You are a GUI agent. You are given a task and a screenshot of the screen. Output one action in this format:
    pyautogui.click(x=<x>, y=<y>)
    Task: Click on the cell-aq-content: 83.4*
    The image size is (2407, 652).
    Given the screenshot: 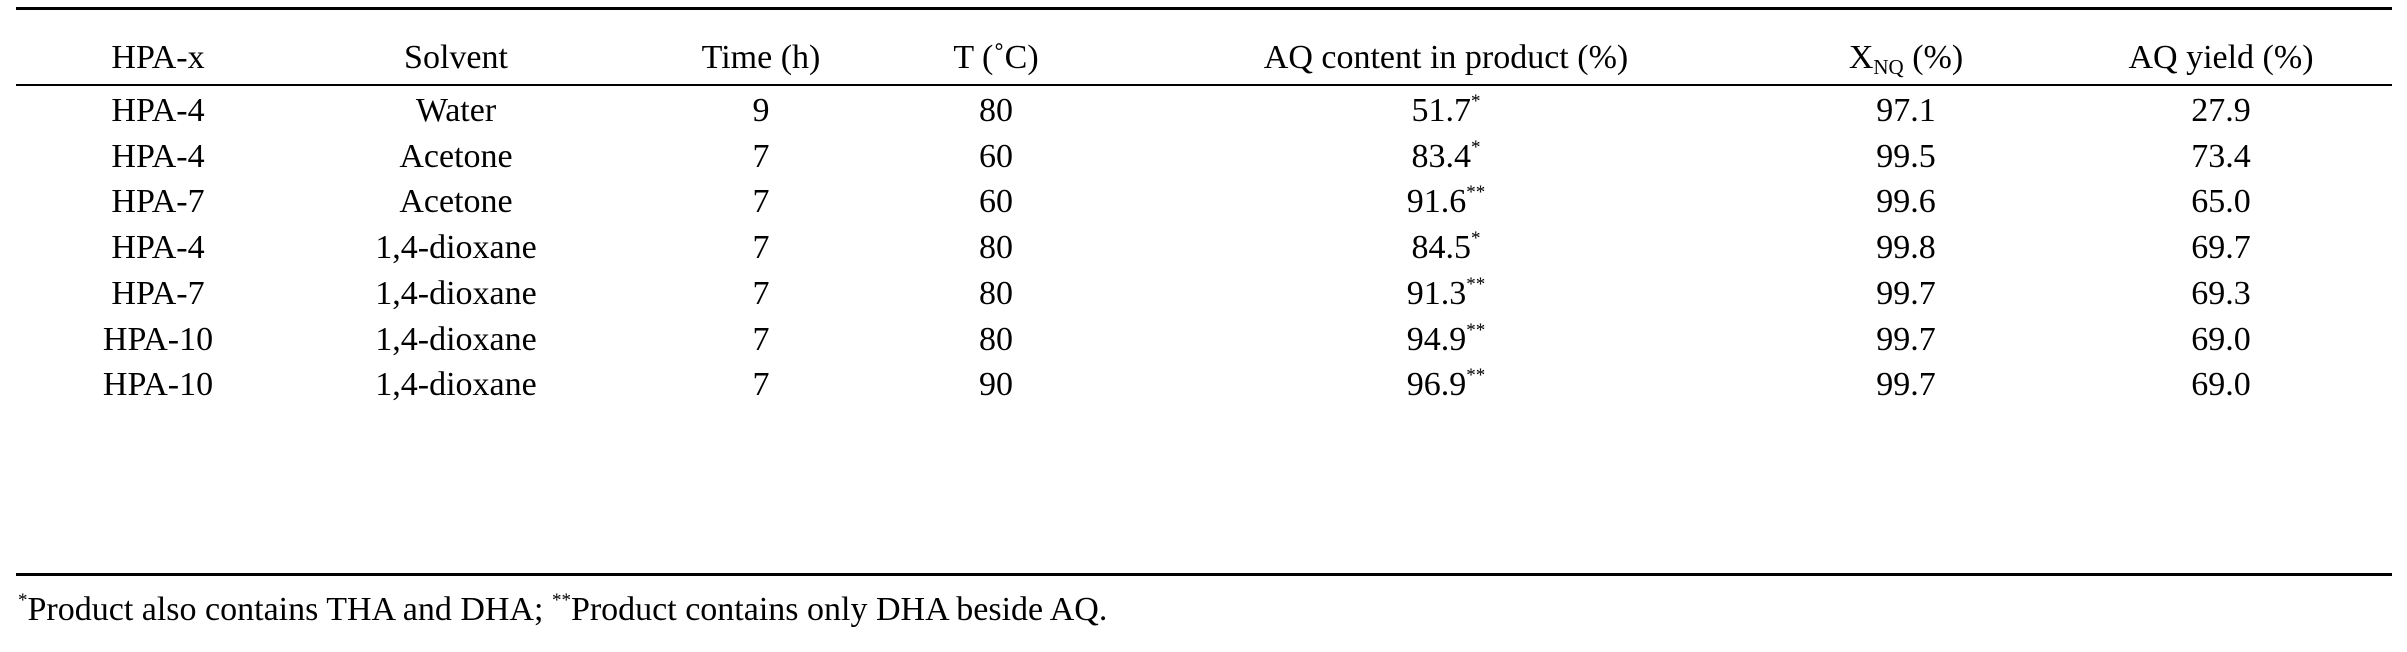 What is the action you would take?
    pyautogui.click(x=1446, y=157)
    